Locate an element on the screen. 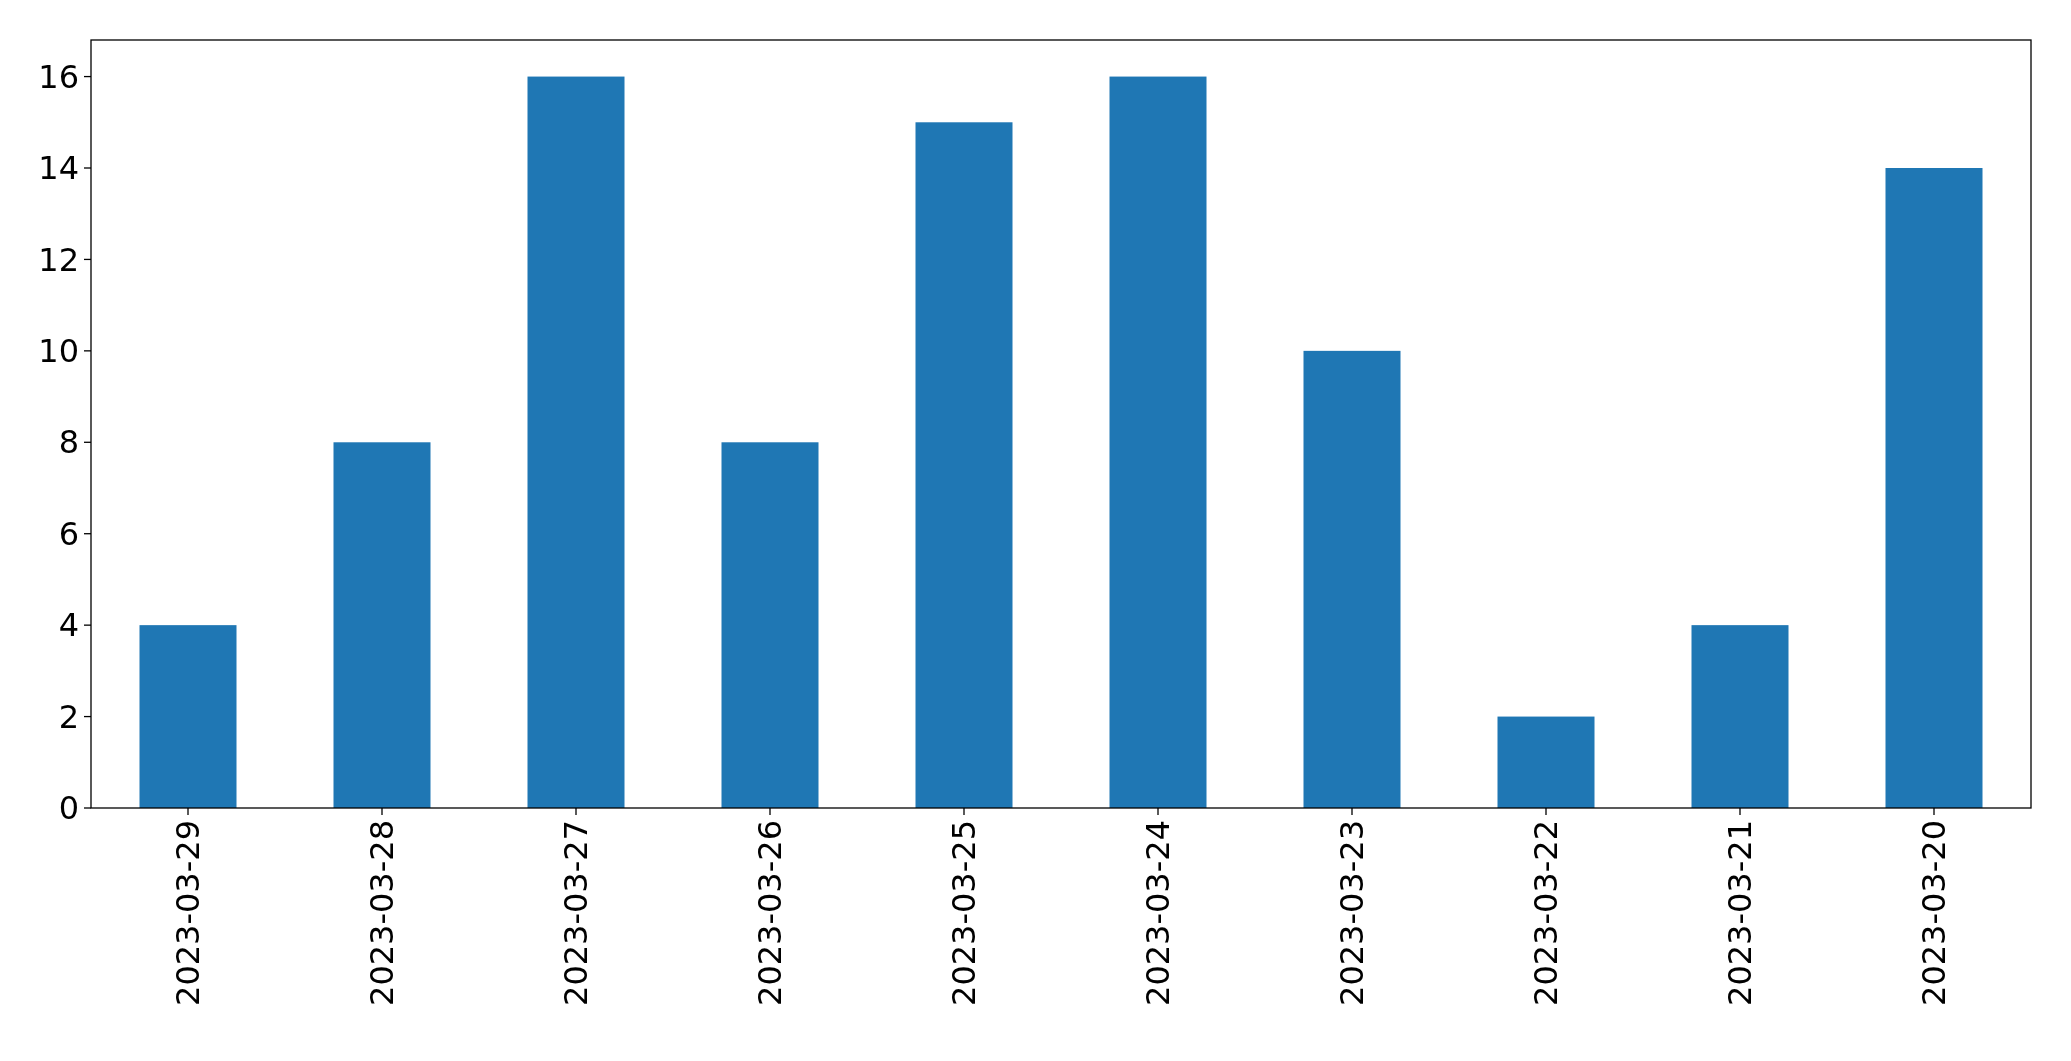 The width and height of the screenshot is (2071, 1061). x-tick-label: 2023-03-23 is located at coordinates (1352, 913).